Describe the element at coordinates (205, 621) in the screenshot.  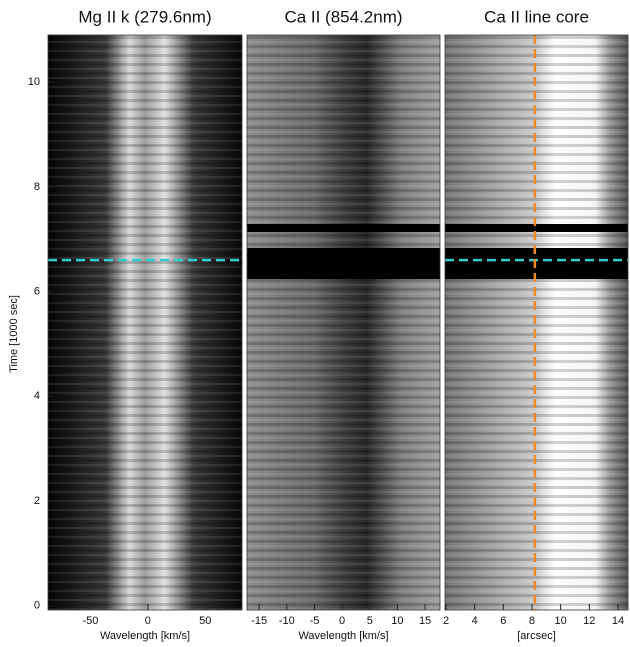
I see `x-tick-label: 50` at that location.